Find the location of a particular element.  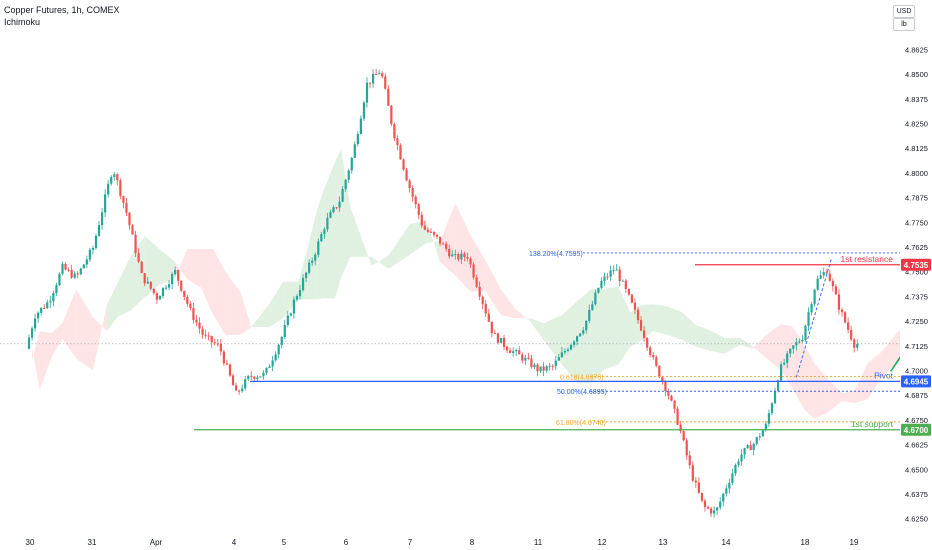

currency-button: USD is located at coordinates (904, 11).